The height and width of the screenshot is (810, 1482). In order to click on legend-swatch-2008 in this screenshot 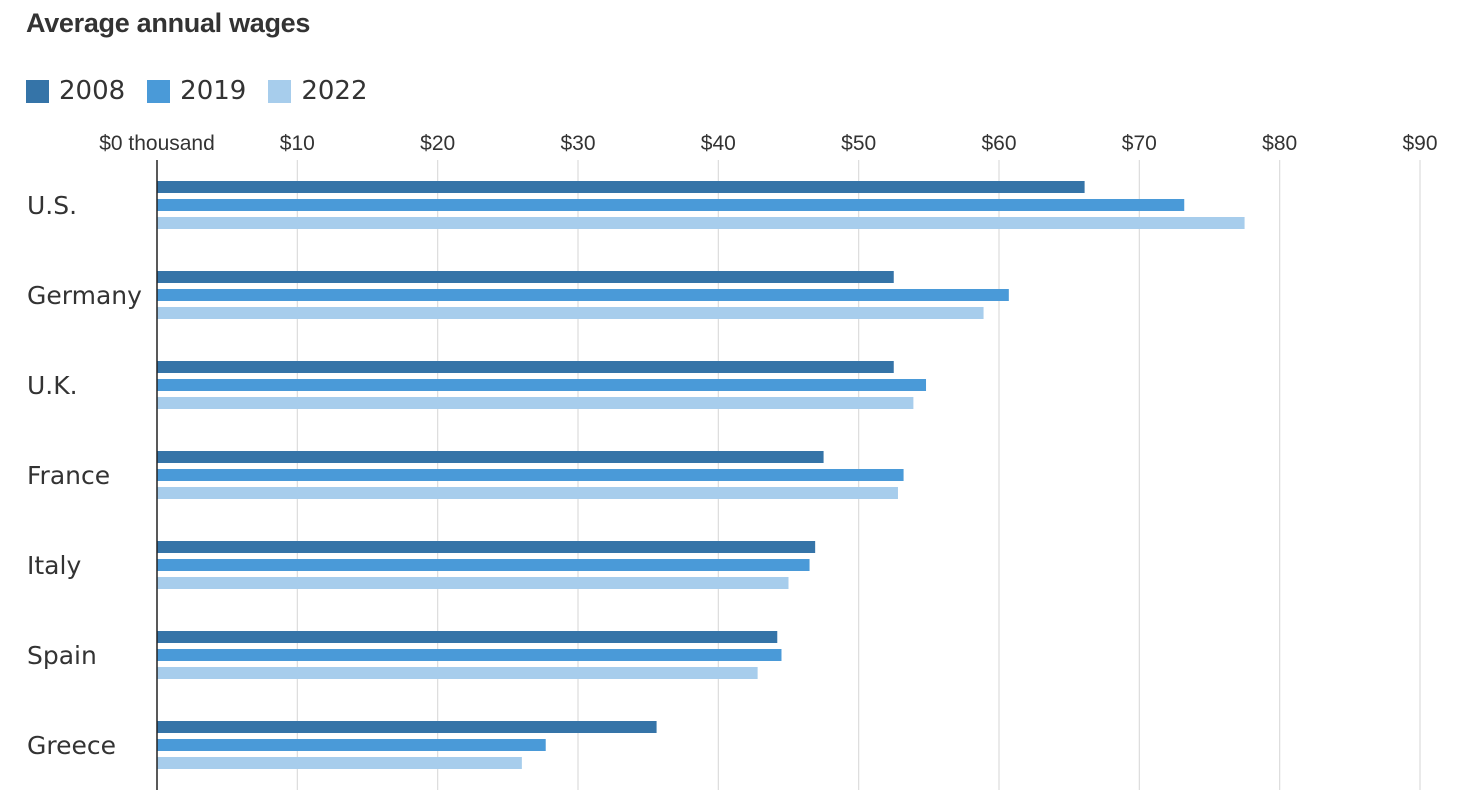, I will do `click(37, 91)`.